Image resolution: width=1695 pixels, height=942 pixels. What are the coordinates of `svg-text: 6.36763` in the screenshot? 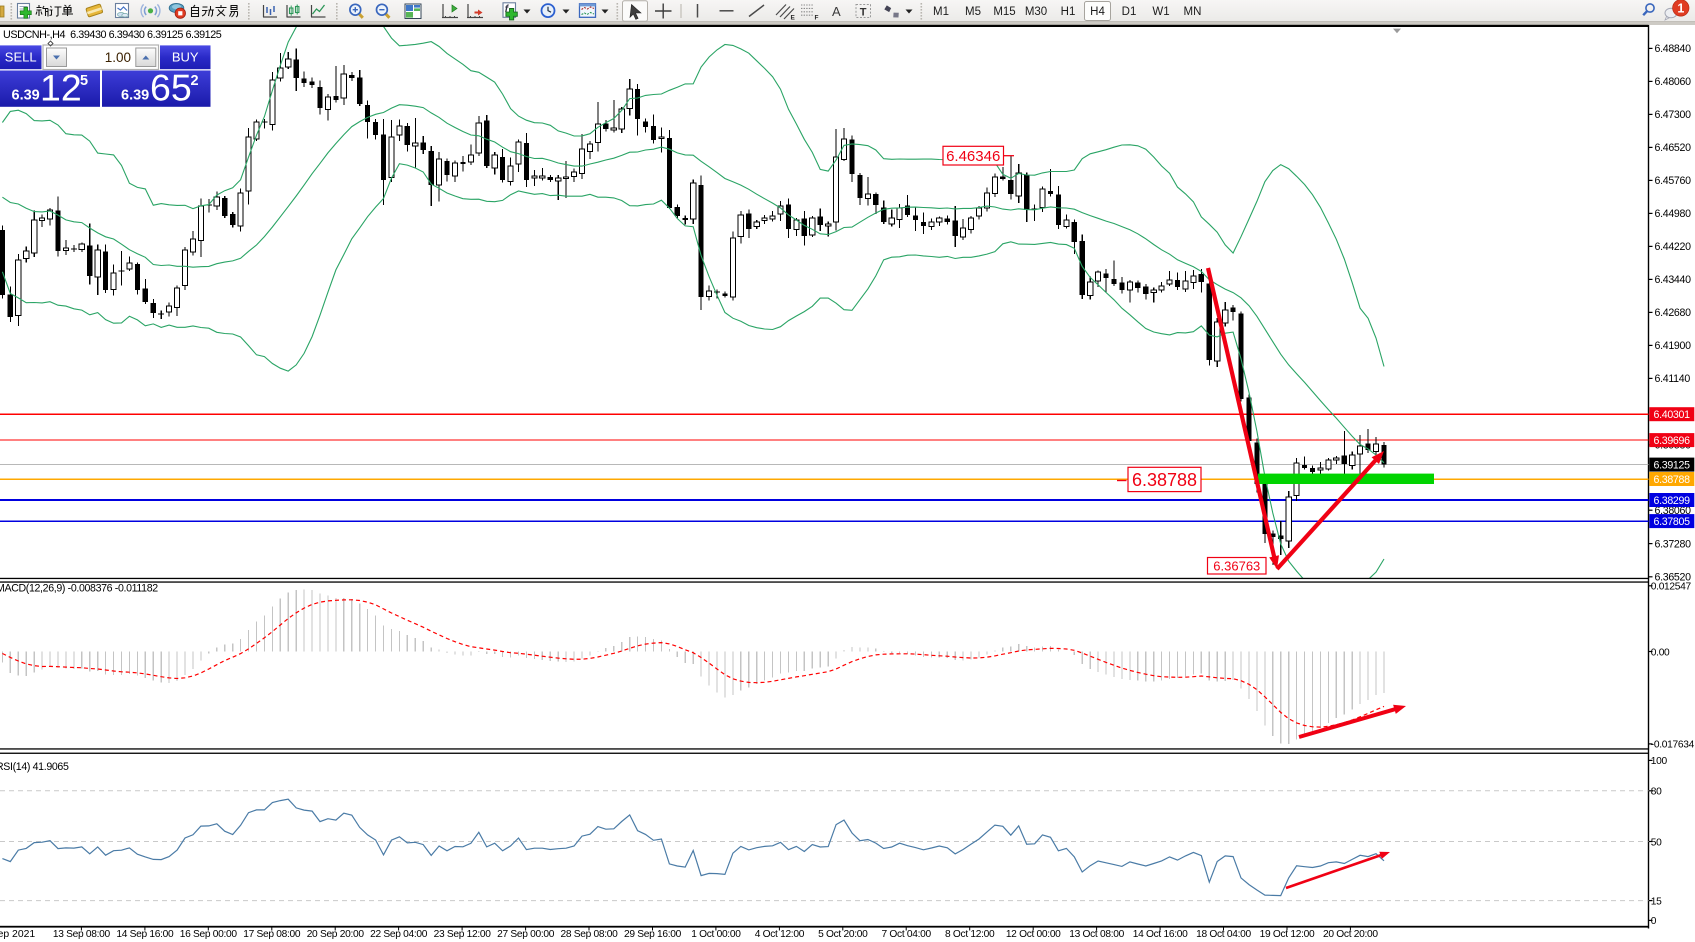 It's located at (1236, 565).